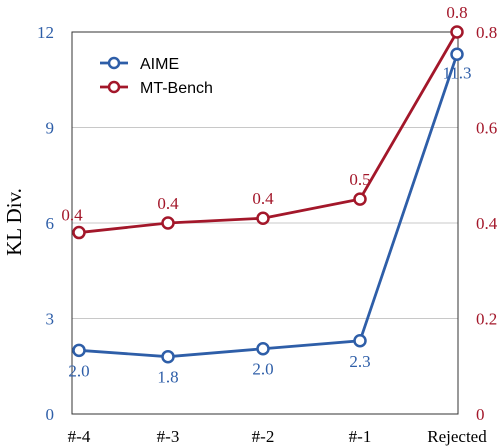 The image size is (498, 446). Describe the element at coordinates (14, 222) in the screenshot. I see `y-axis-label: KL Div.` at that location.